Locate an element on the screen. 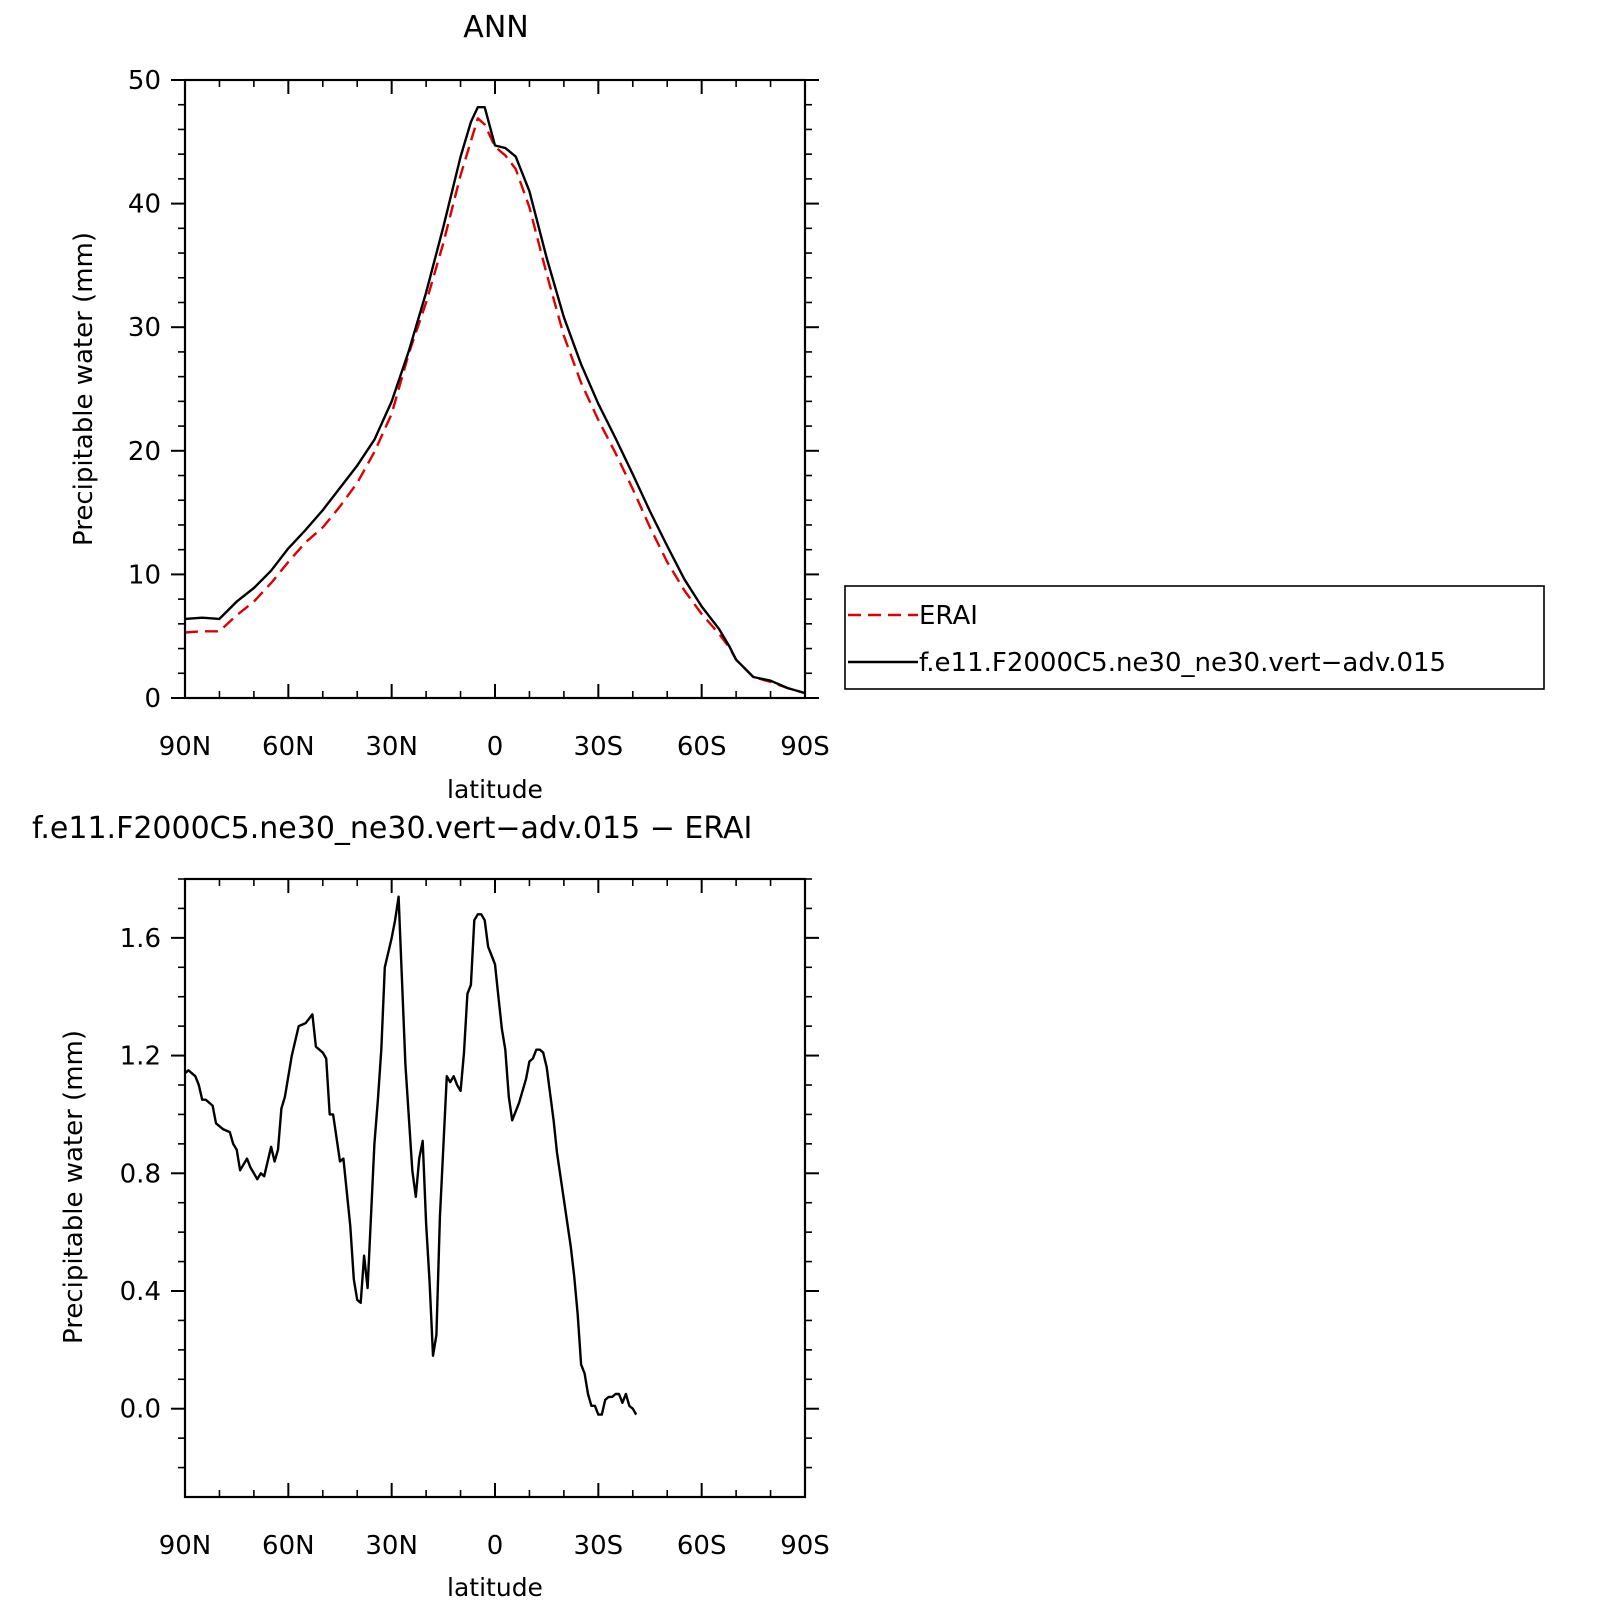  bottom-y-axis-label: Precipitable water (mm) is located at coordinates (74, 1187).